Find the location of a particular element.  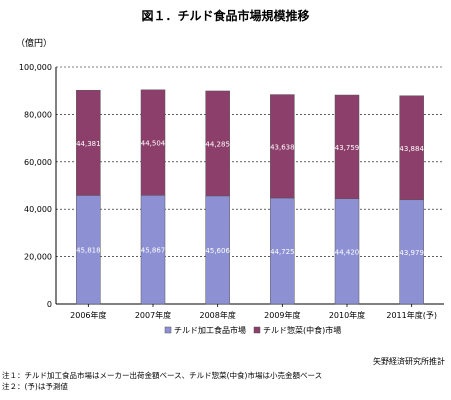

bar-value-label: 43,638 is located at coordinates (282, 147).